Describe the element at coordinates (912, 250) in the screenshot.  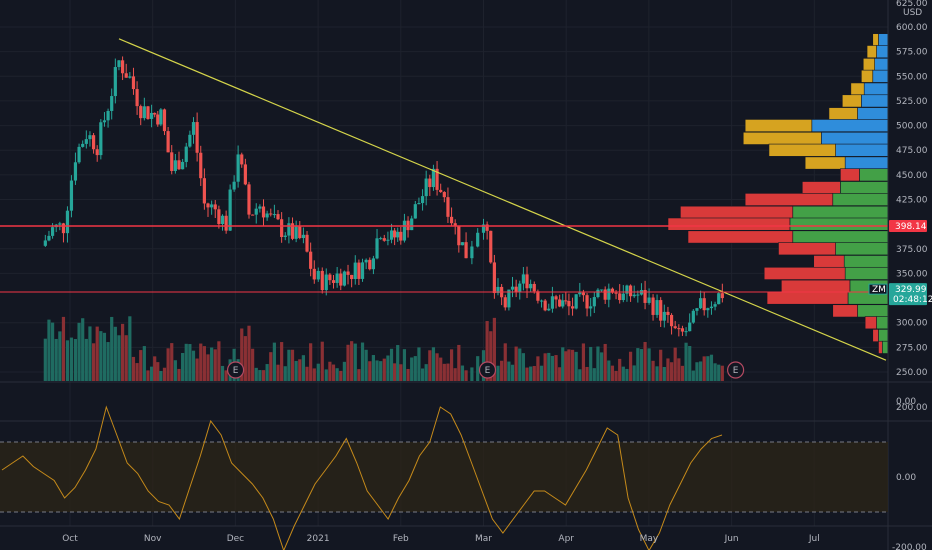
I see `y-tick-label: 375.00` at that location.